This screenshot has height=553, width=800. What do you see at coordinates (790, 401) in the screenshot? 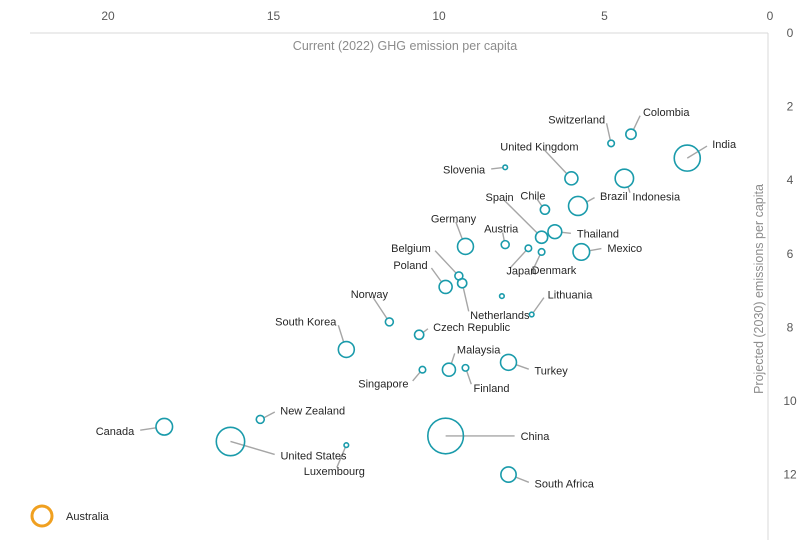
I see `y-tick-label: 10` at bounding box center [790, 401].